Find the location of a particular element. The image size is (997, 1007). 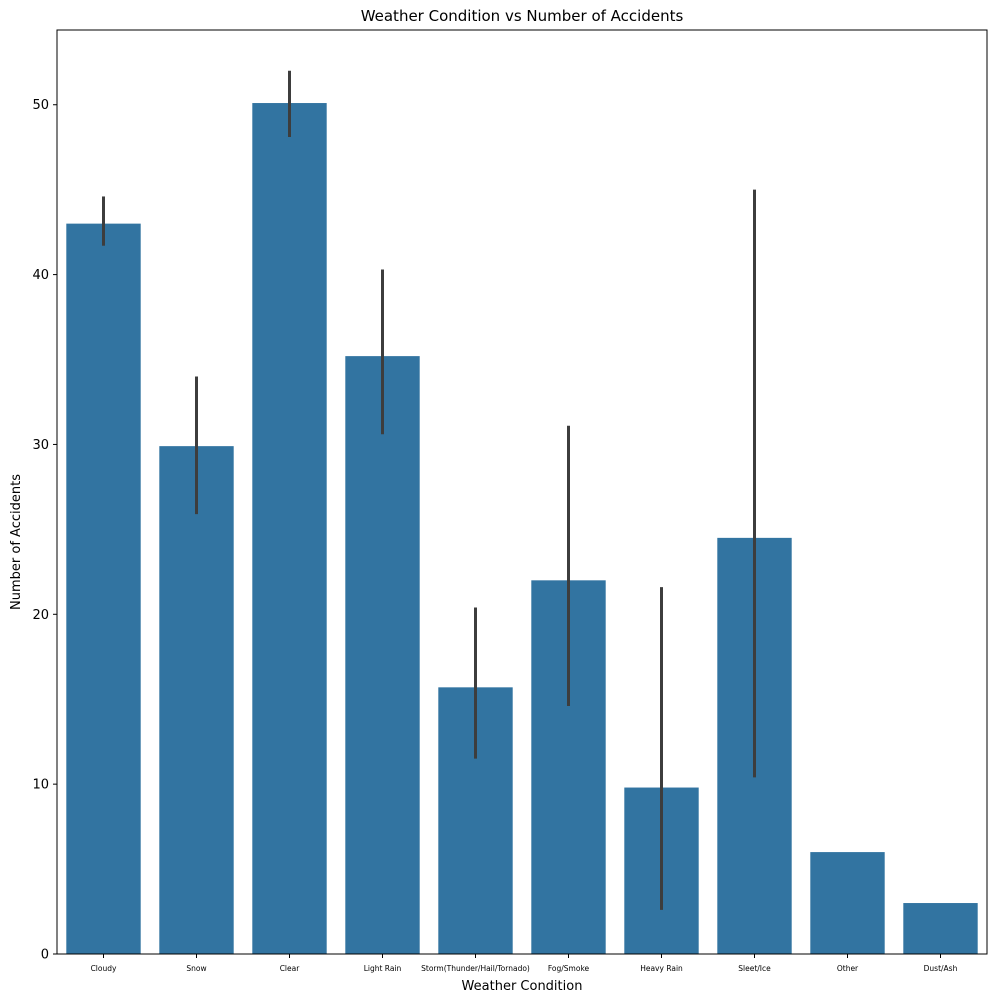

x-tick-label: Clear is located at coordinates (290, 968).